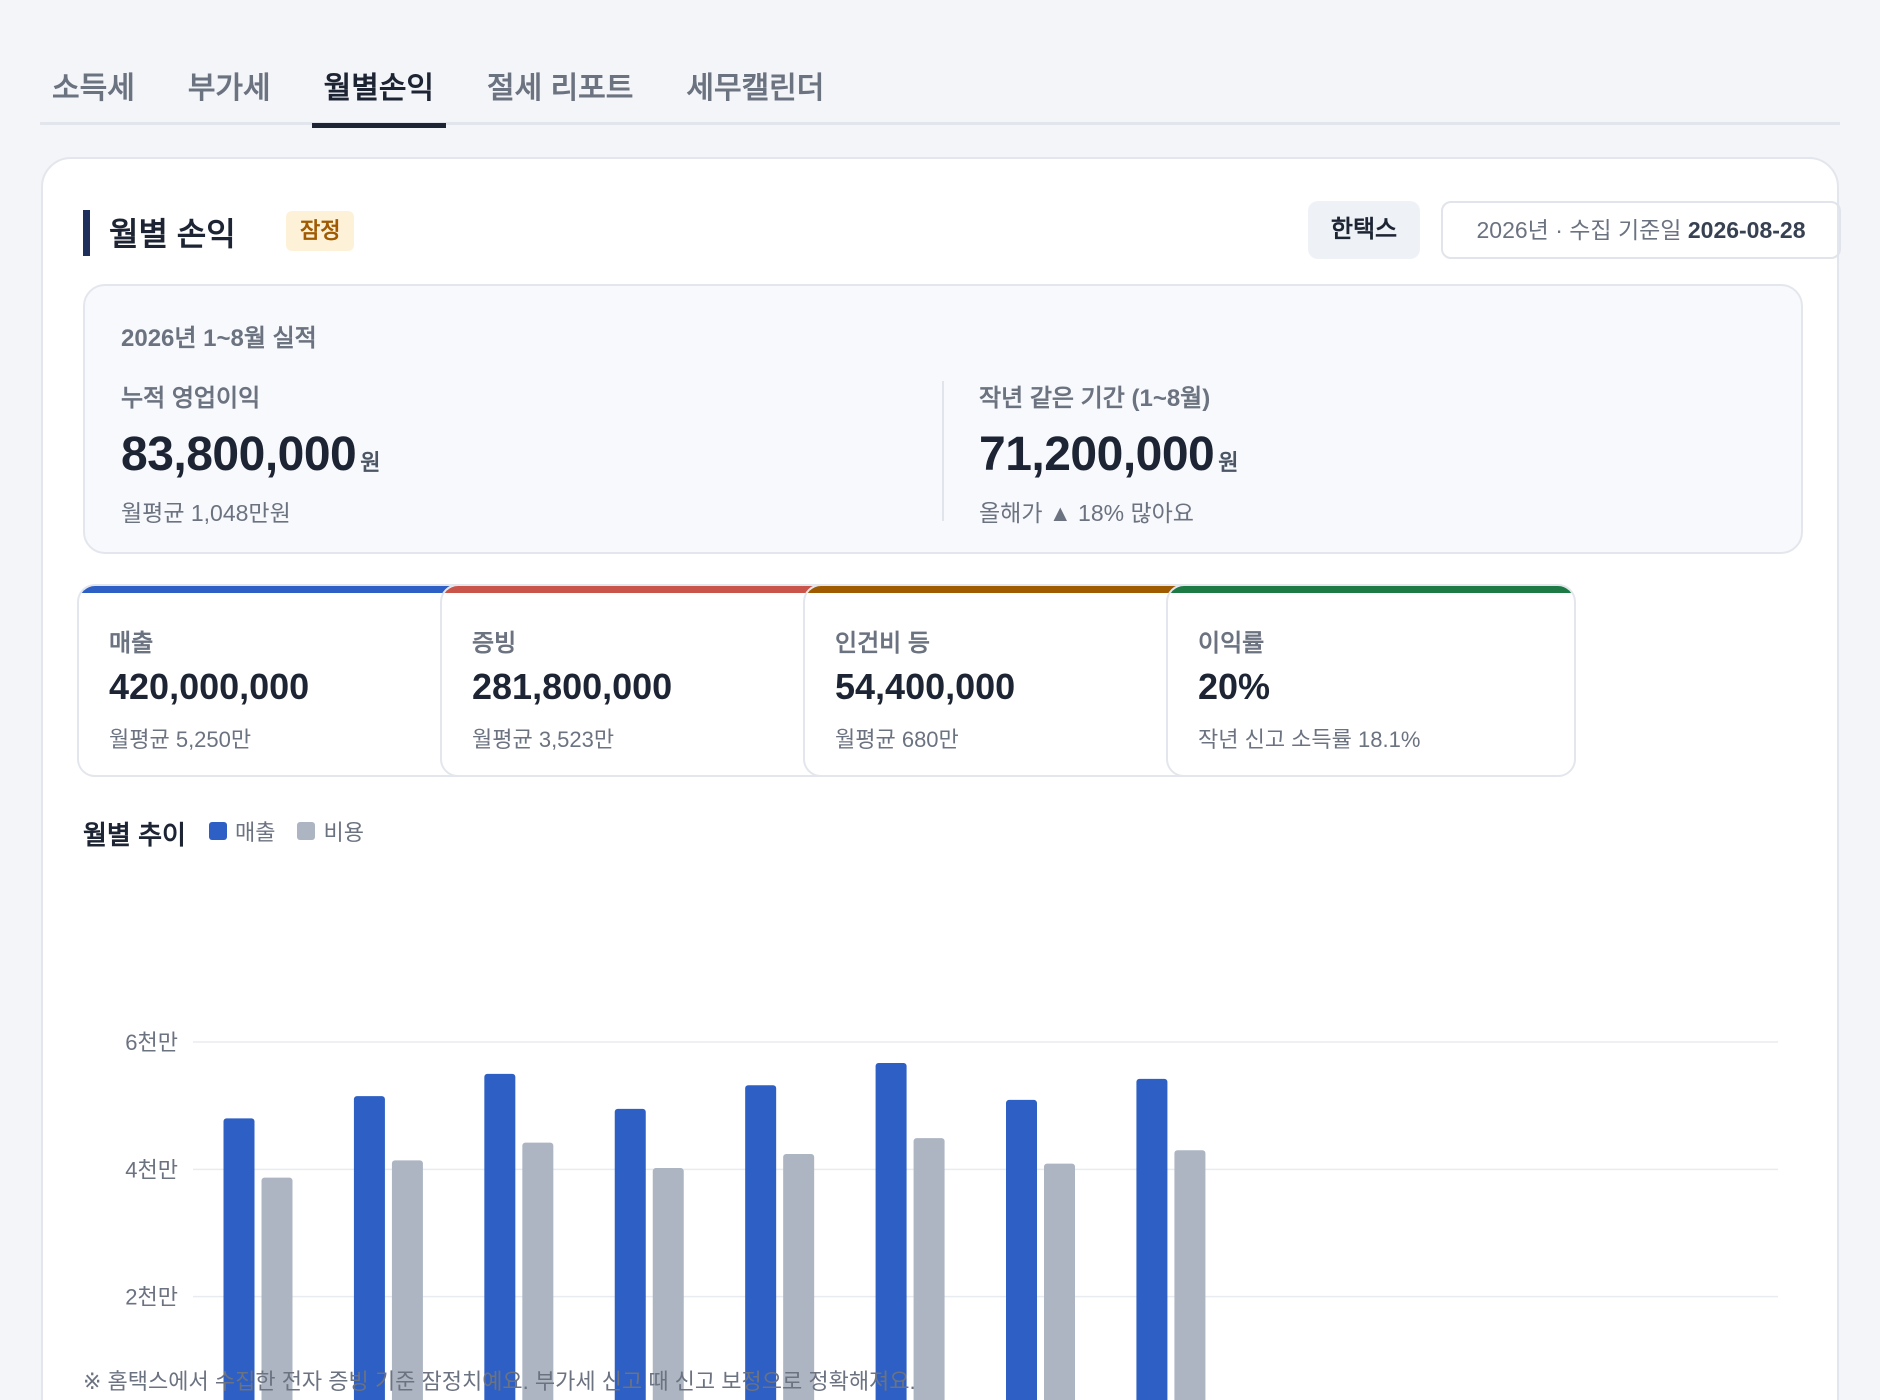 Image resolution: width=1880 pixels, height=1400 pixels. Describe the element at coordinates (500, 1236) in the screenshot. I see `bar-매출-3월` at that location.